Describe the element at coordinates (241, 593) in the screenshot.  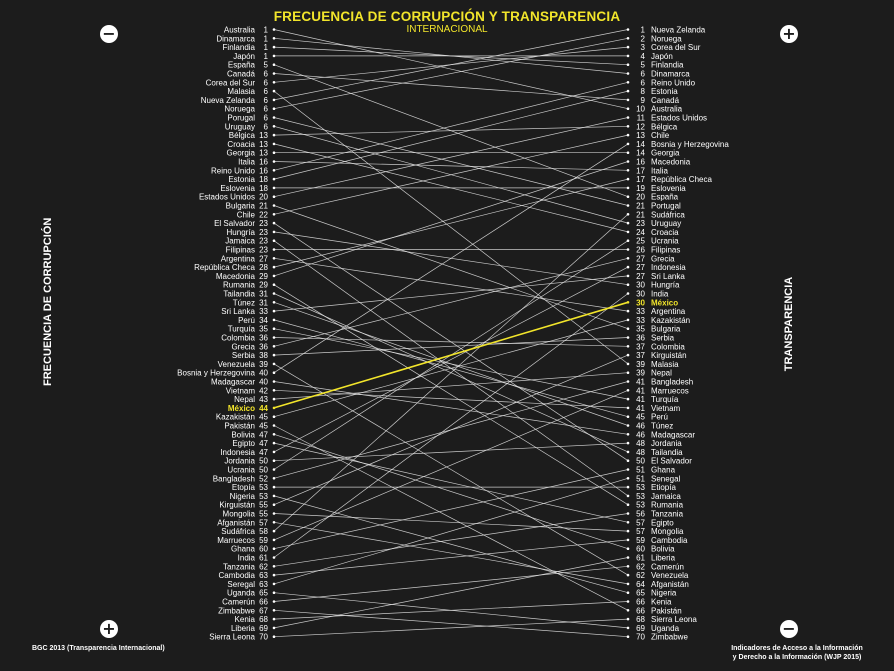
I see `left-country-label: Uganda` at that location.